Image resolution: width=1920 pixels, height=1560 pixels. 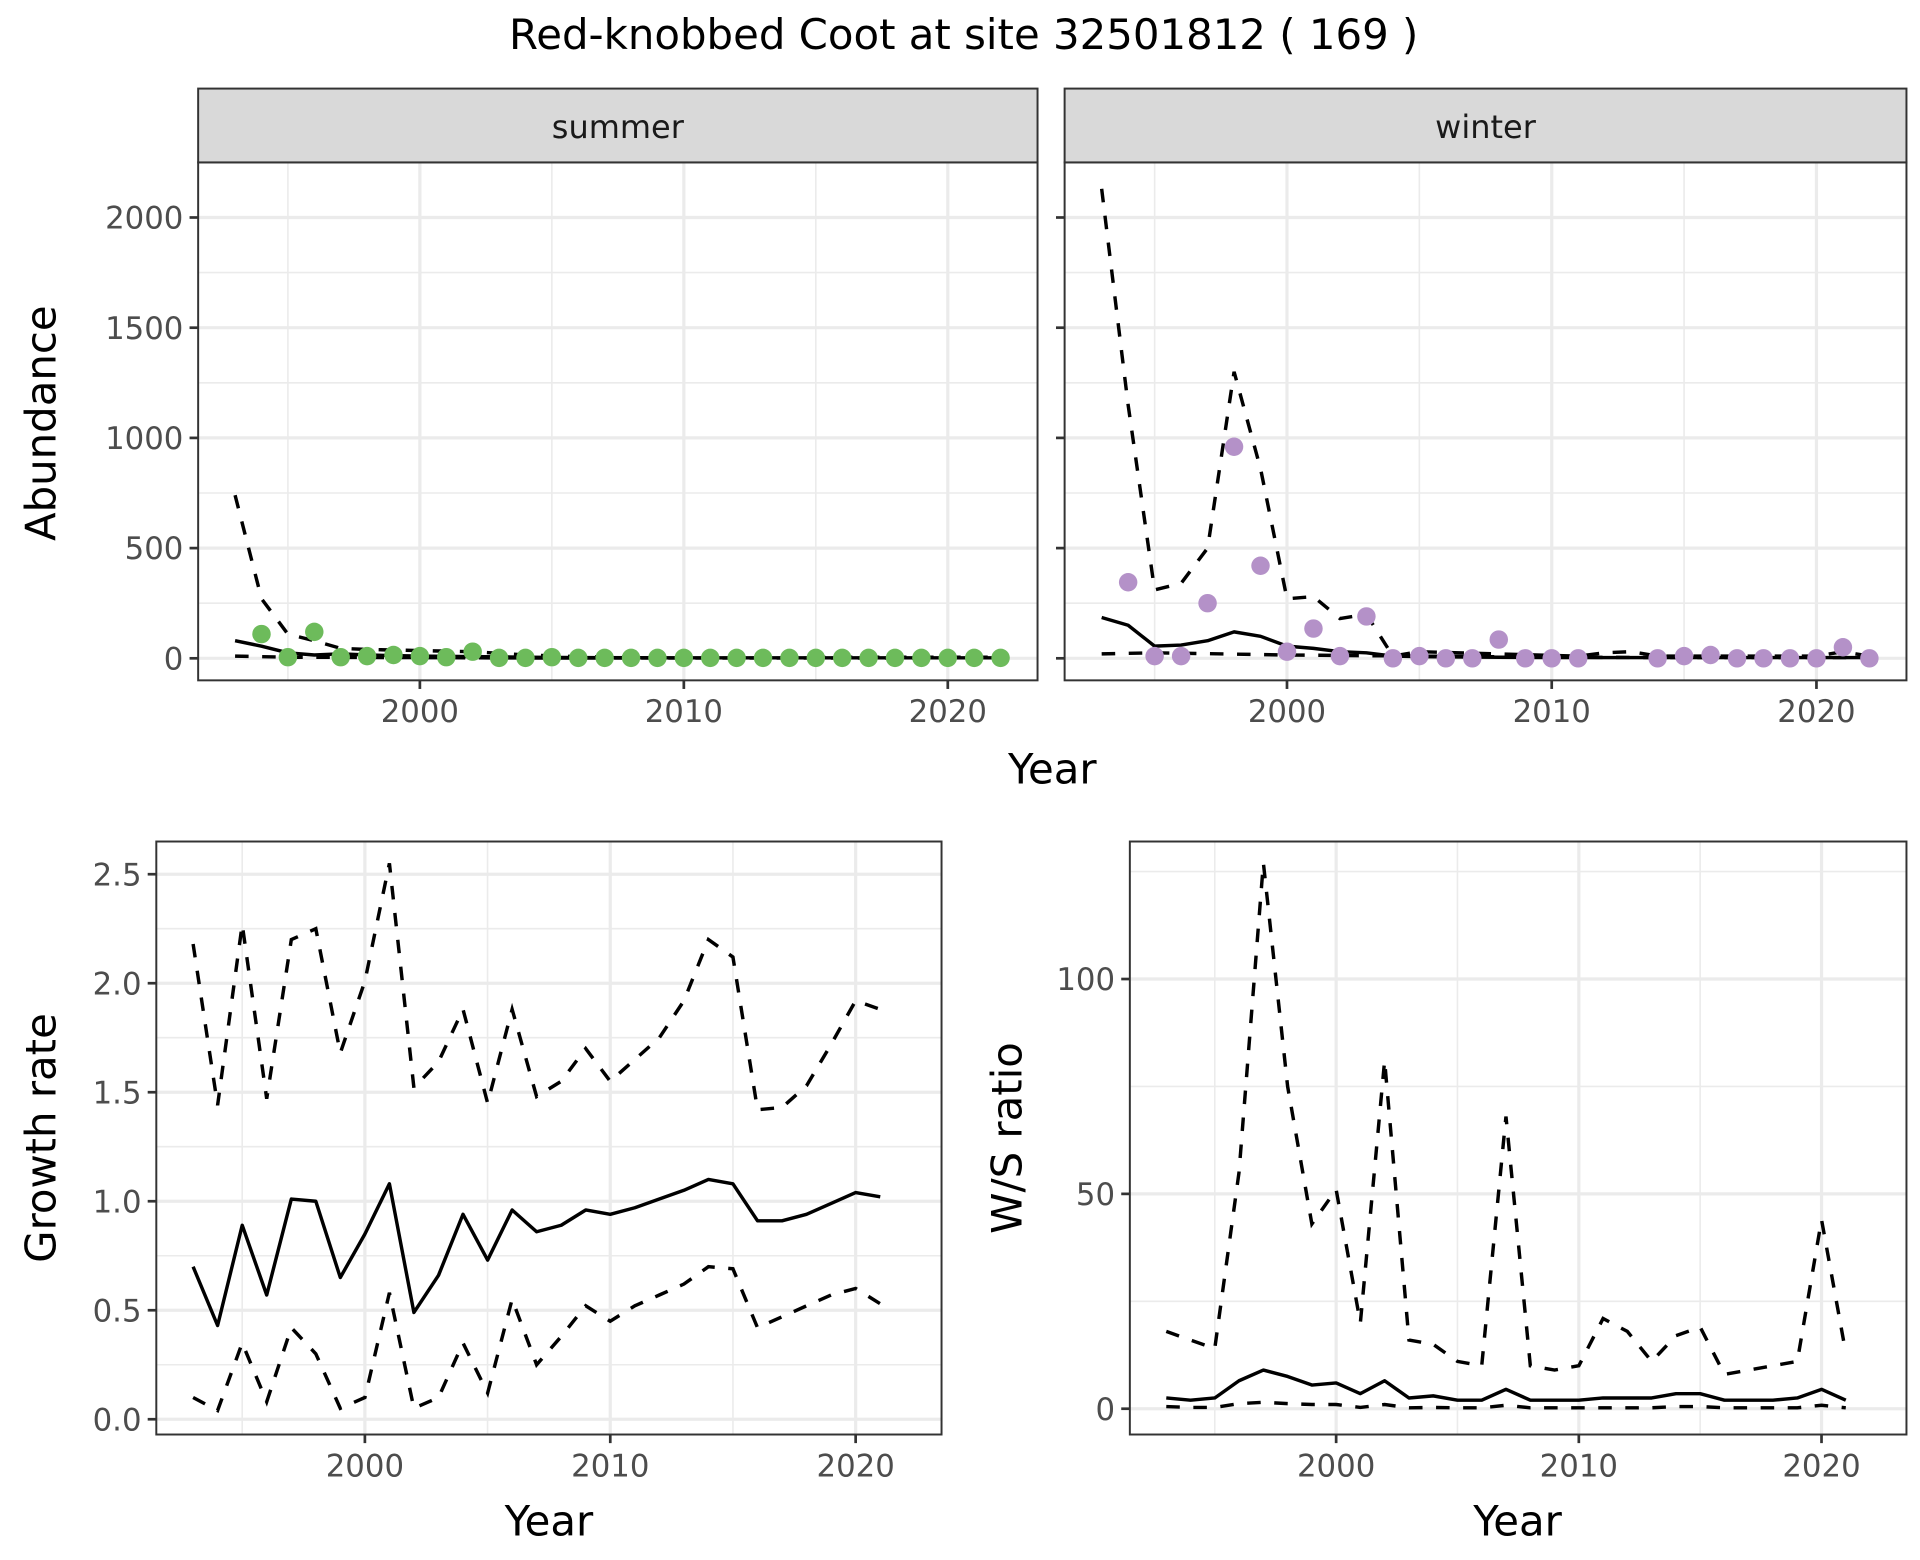 I want to click on y-tick-label: 2.0, so click(x=117, y=984).